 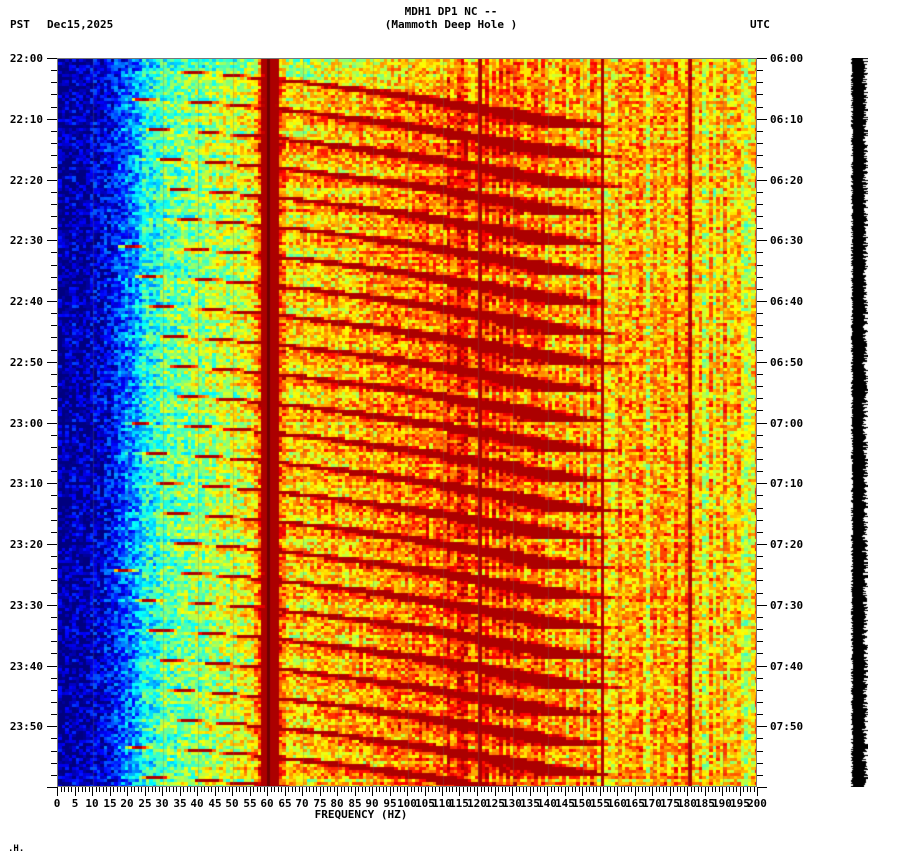 I want to click on freq-label: 50, so click(x=232, y=803).